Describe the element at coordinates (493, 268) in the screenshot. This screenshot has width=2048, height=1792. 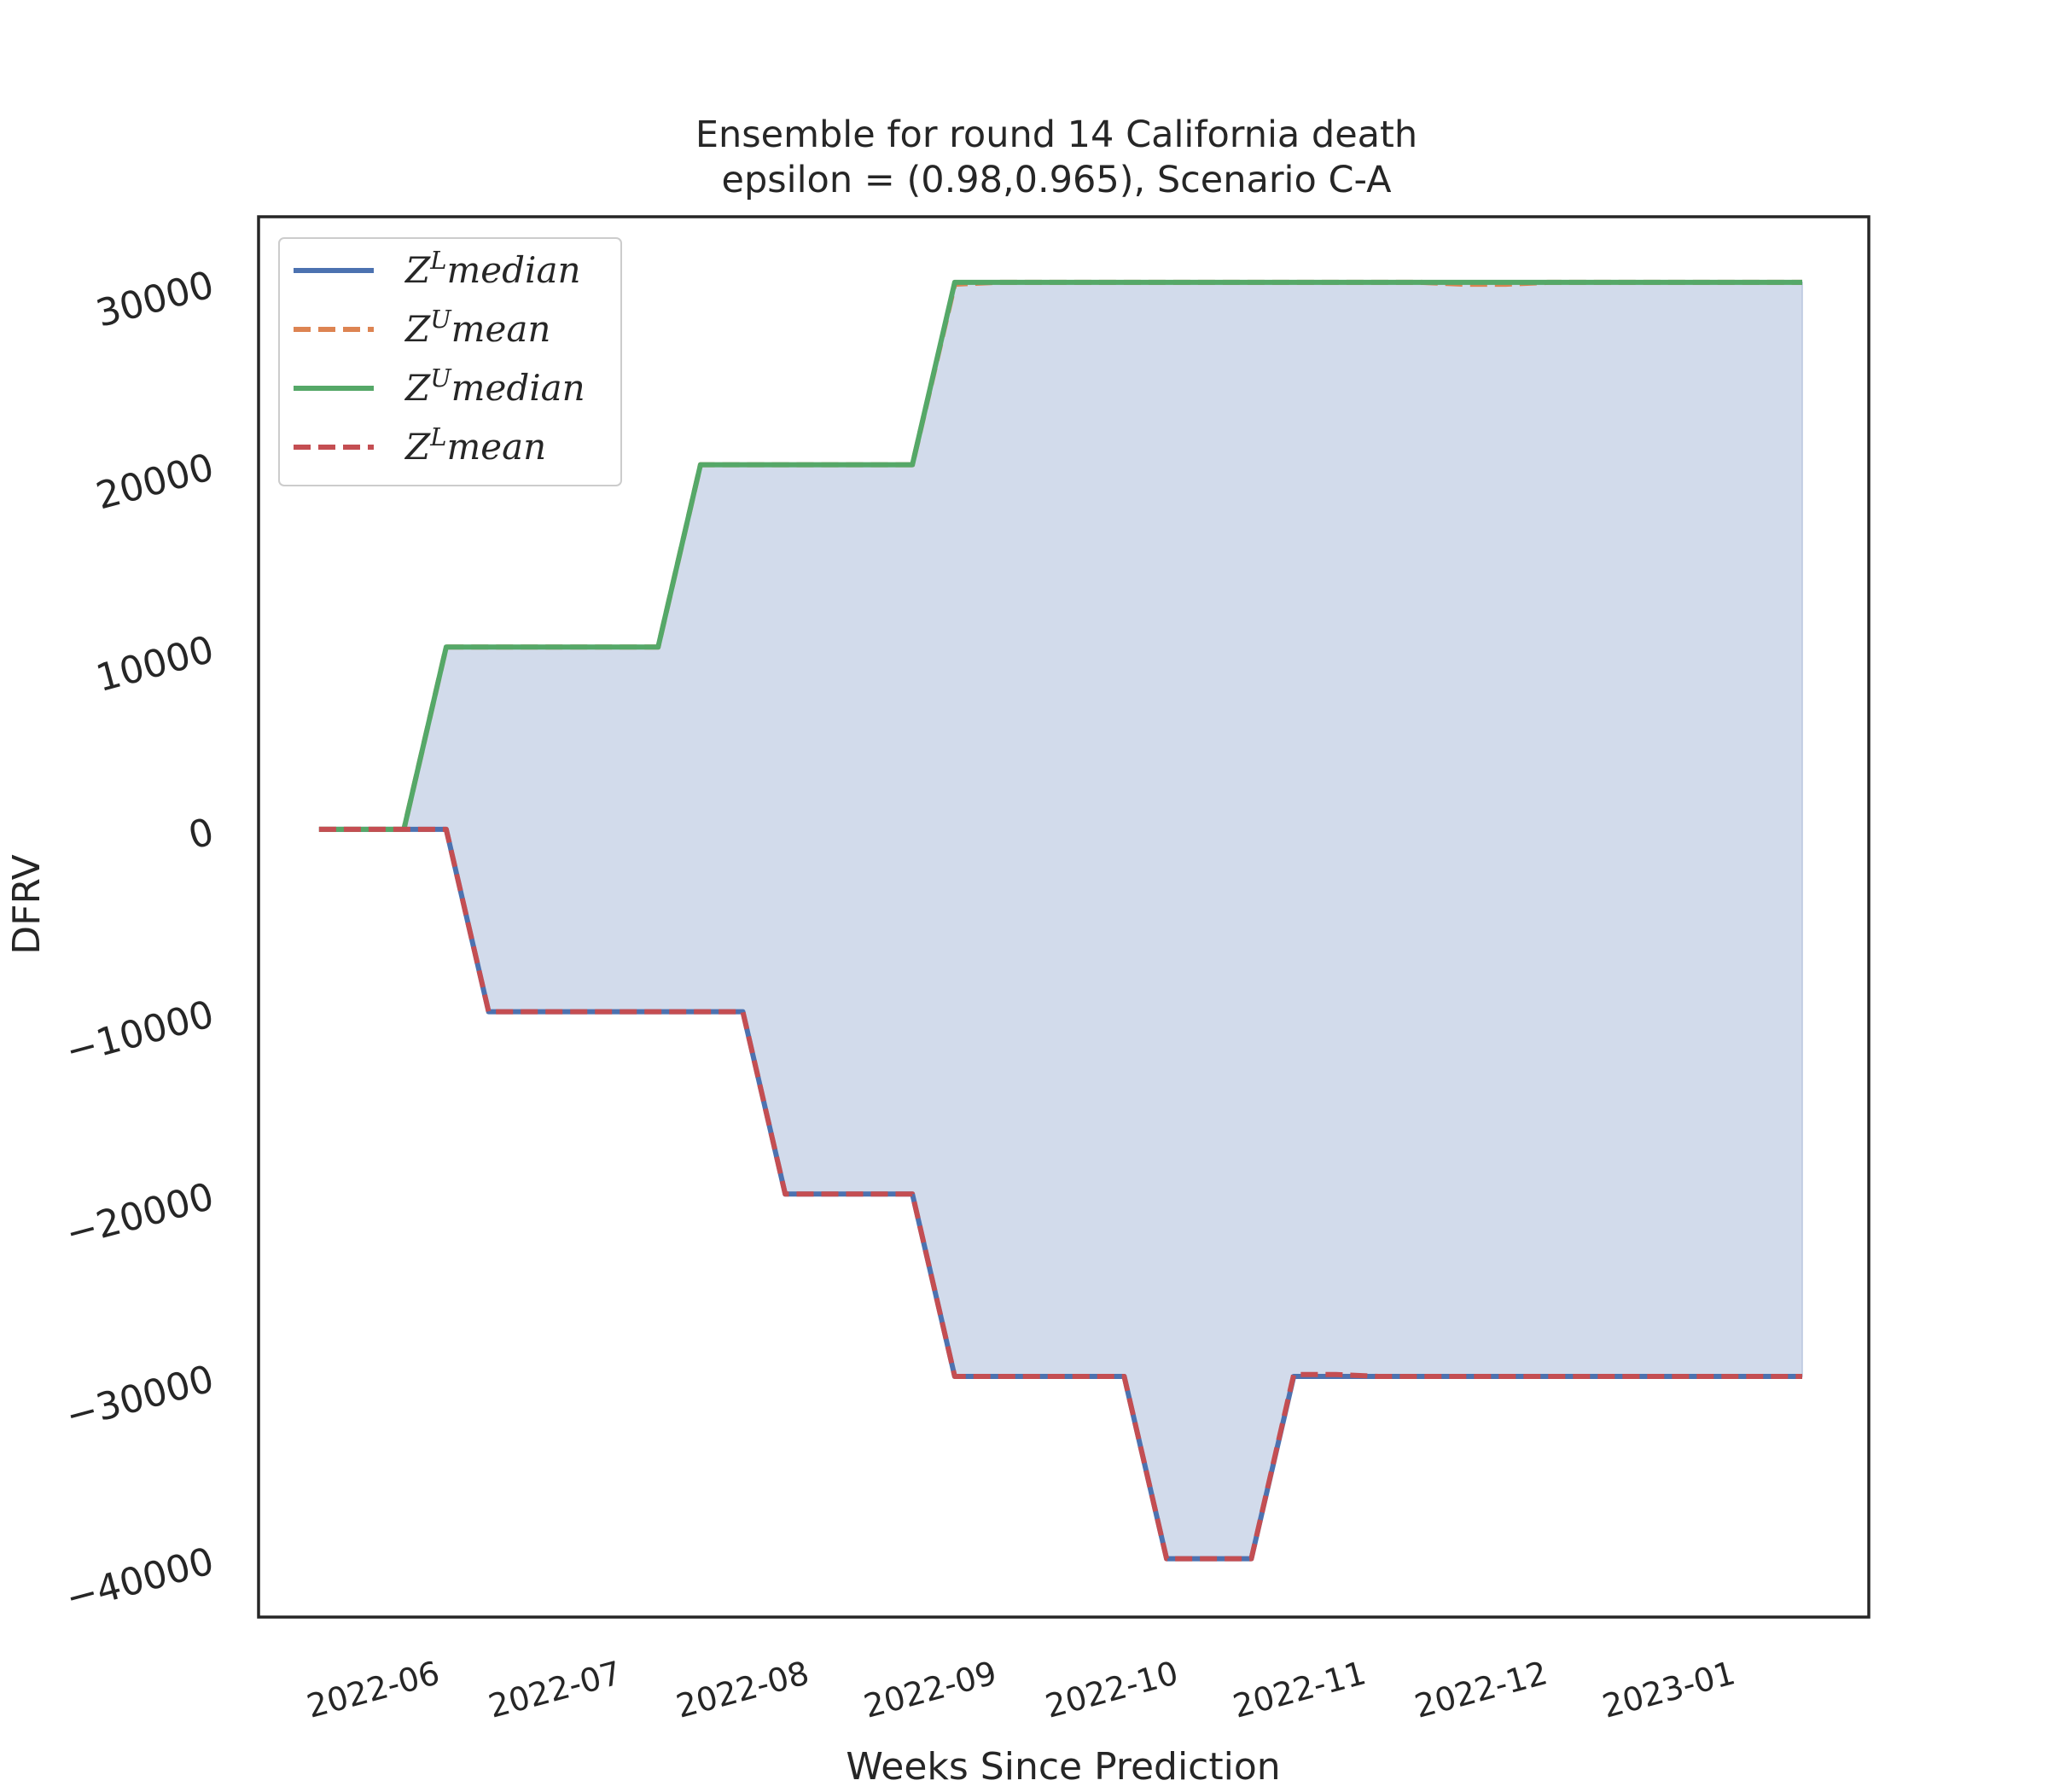
I see `legend-label: ZLmedian` at that location.